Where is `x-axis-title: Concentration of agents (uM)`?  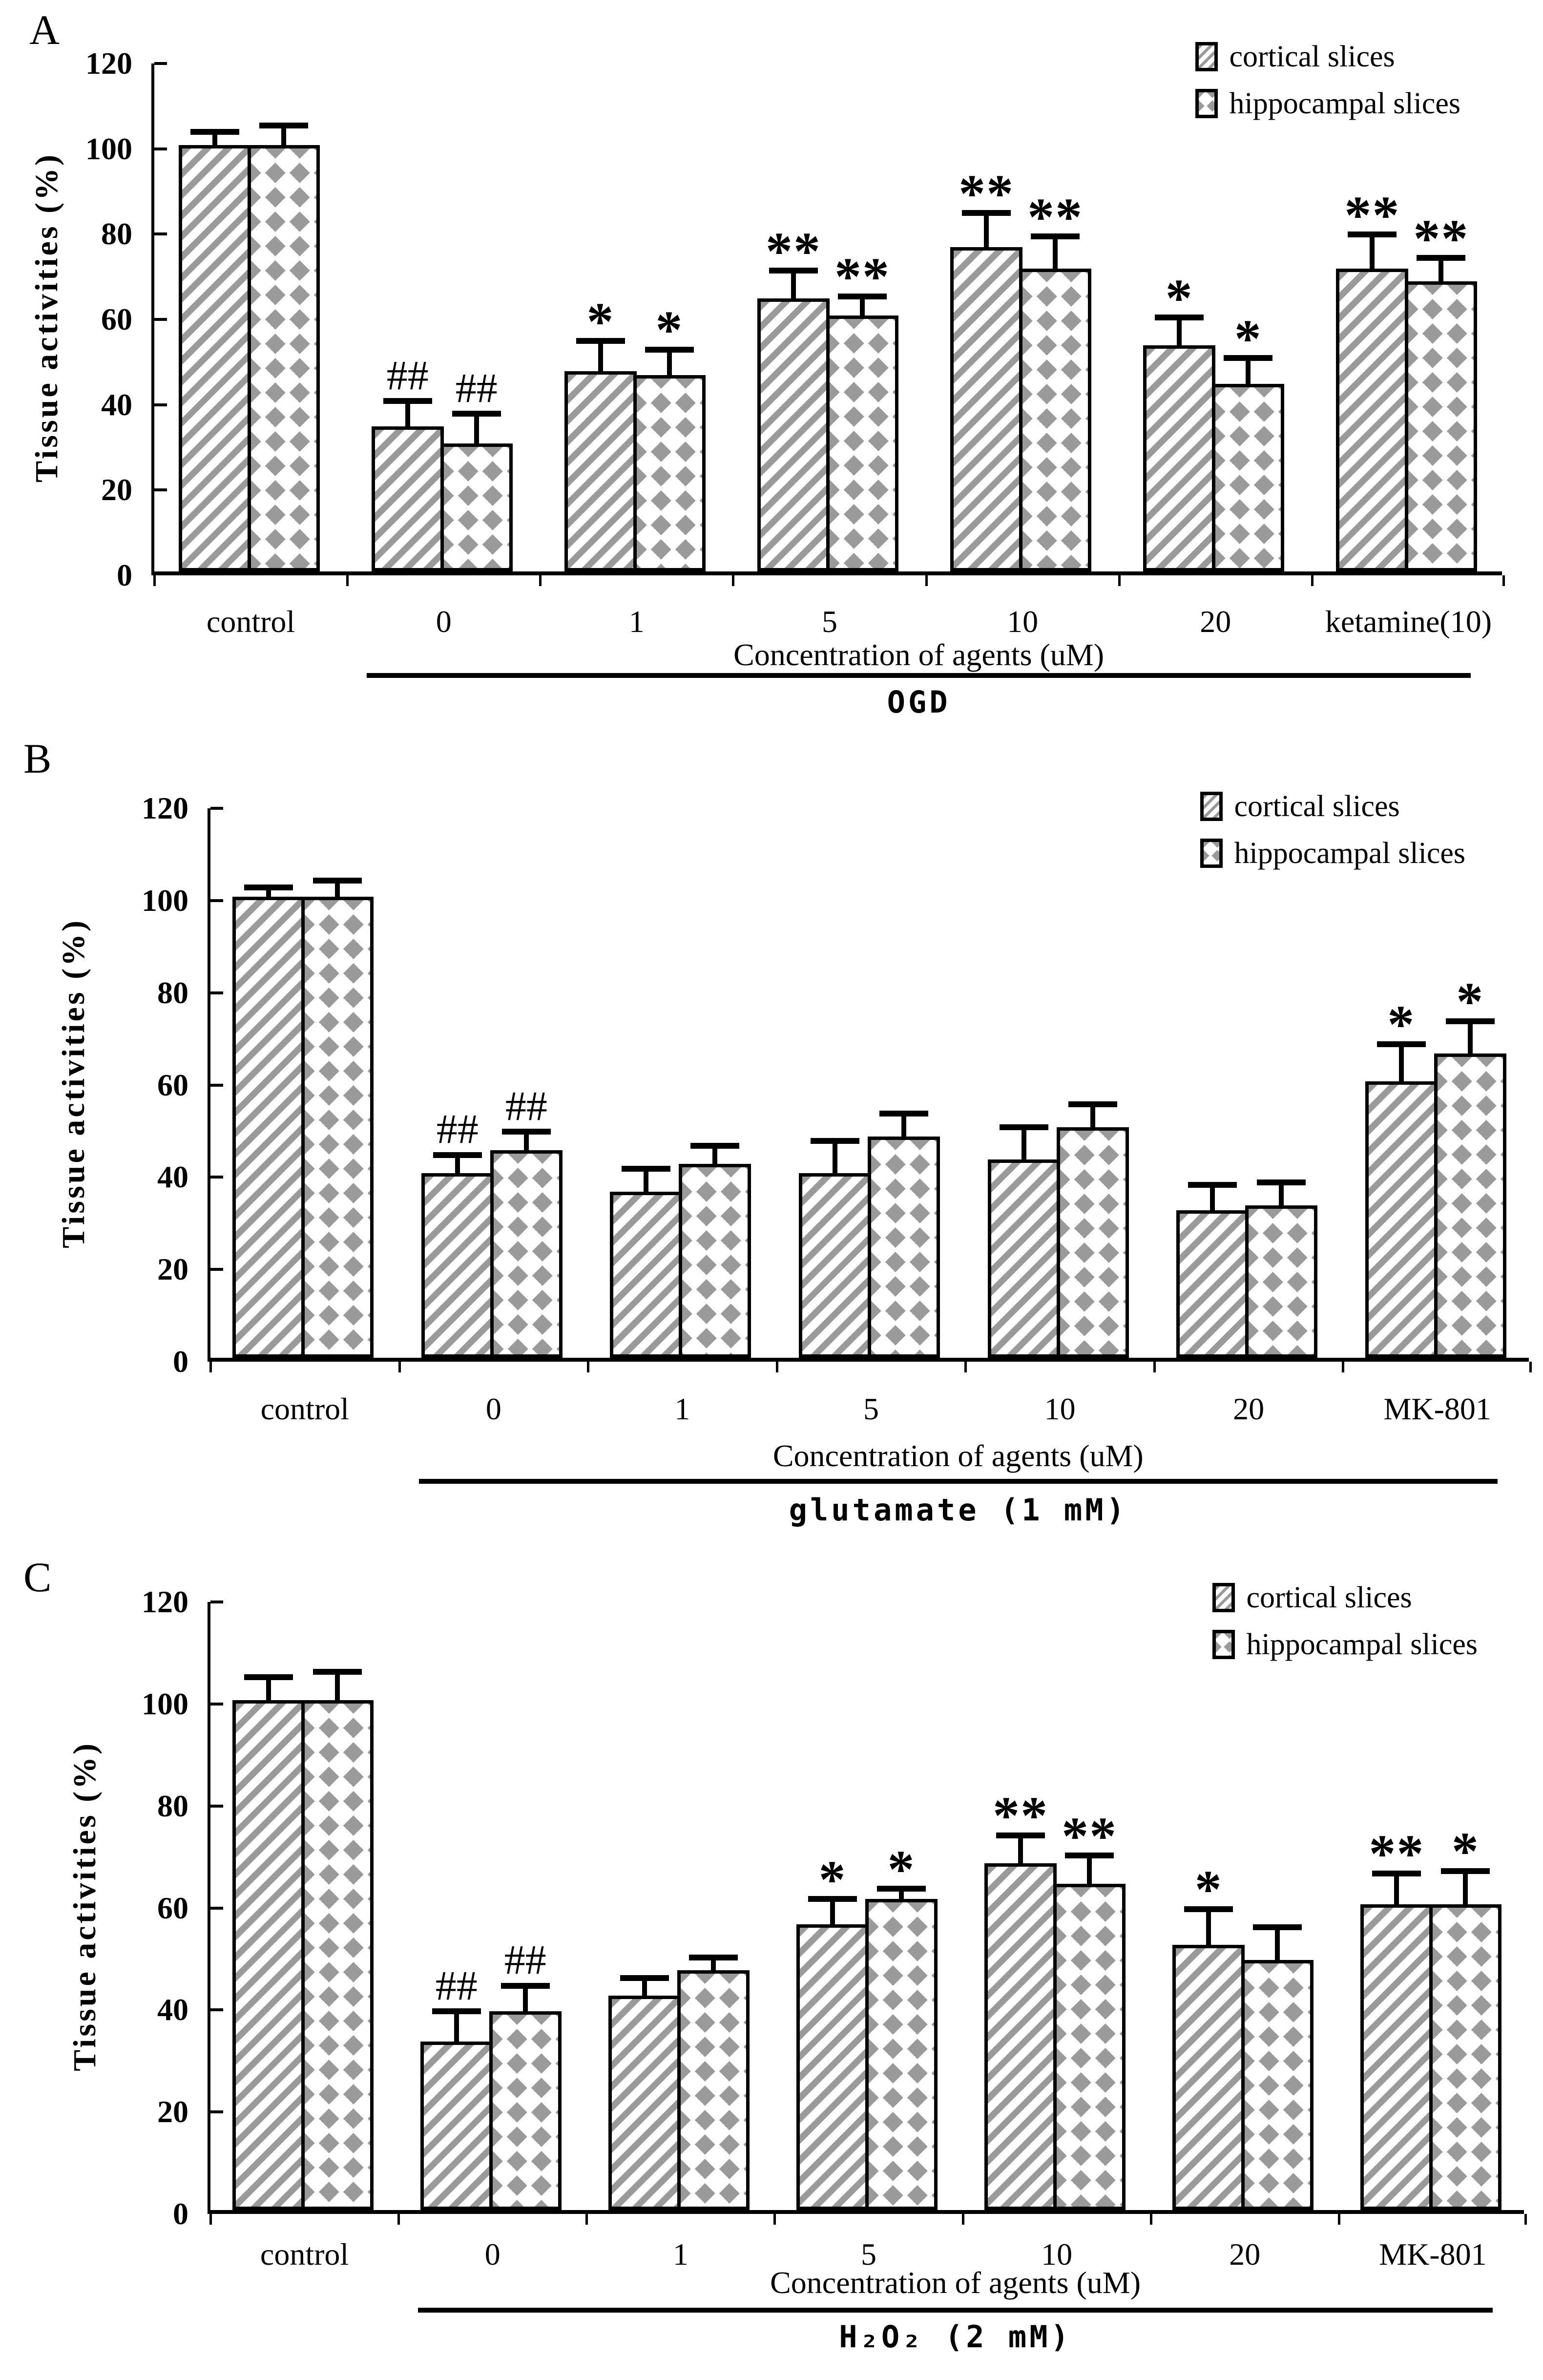
x-axis-title: Concentration of agents (uM) is located at coordinates (919, 654).